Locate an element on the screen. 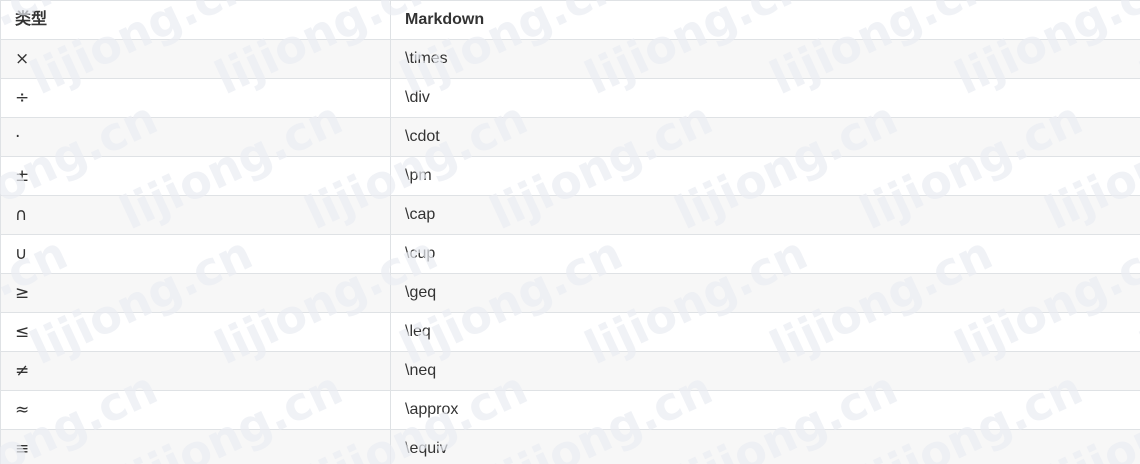 Image resolution: width=1140 pixels, height=464 pixels. table-header-row: 类型 Markdown is located at coordinates (570, 20).